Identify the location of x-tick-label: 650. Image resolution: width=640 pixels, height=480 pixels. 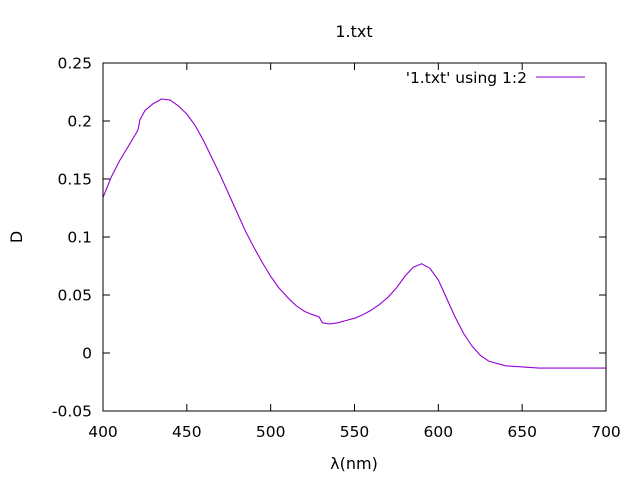
(522, 432).